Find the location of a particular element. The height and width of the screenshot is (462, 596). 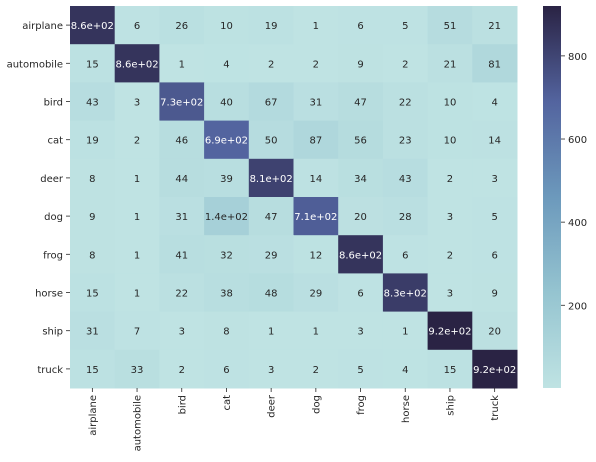

x-tick-label: dog is located at coordinates (316, 404).